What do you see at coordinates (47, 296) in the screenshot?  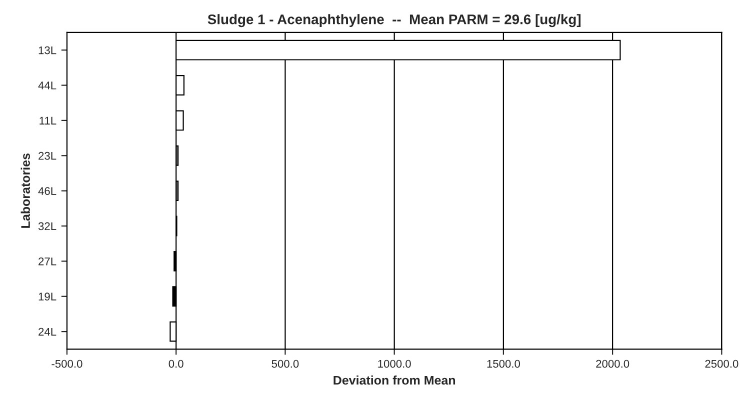 I see `y-tick-label: 19L` at bounding box center [47, 296].